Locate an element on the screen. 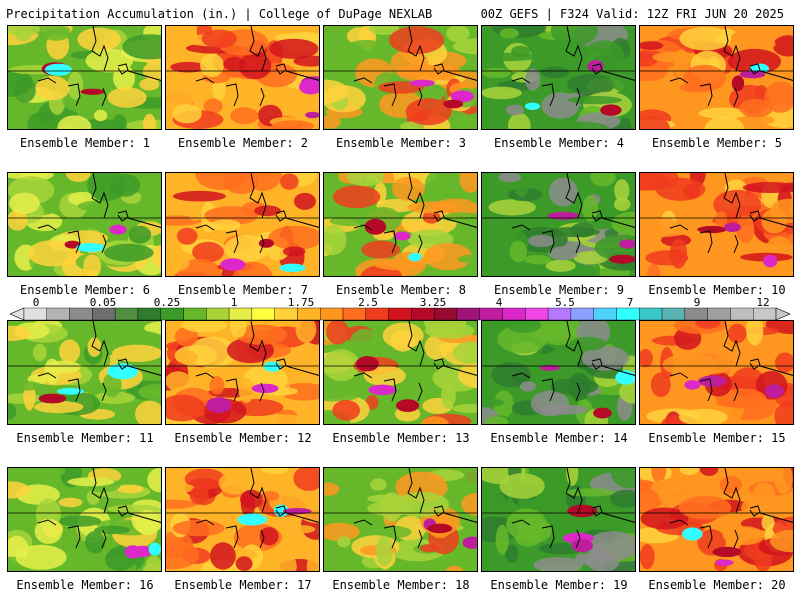  panel-label: Ensemble Member: 1 is located at coordinates (85, 143).